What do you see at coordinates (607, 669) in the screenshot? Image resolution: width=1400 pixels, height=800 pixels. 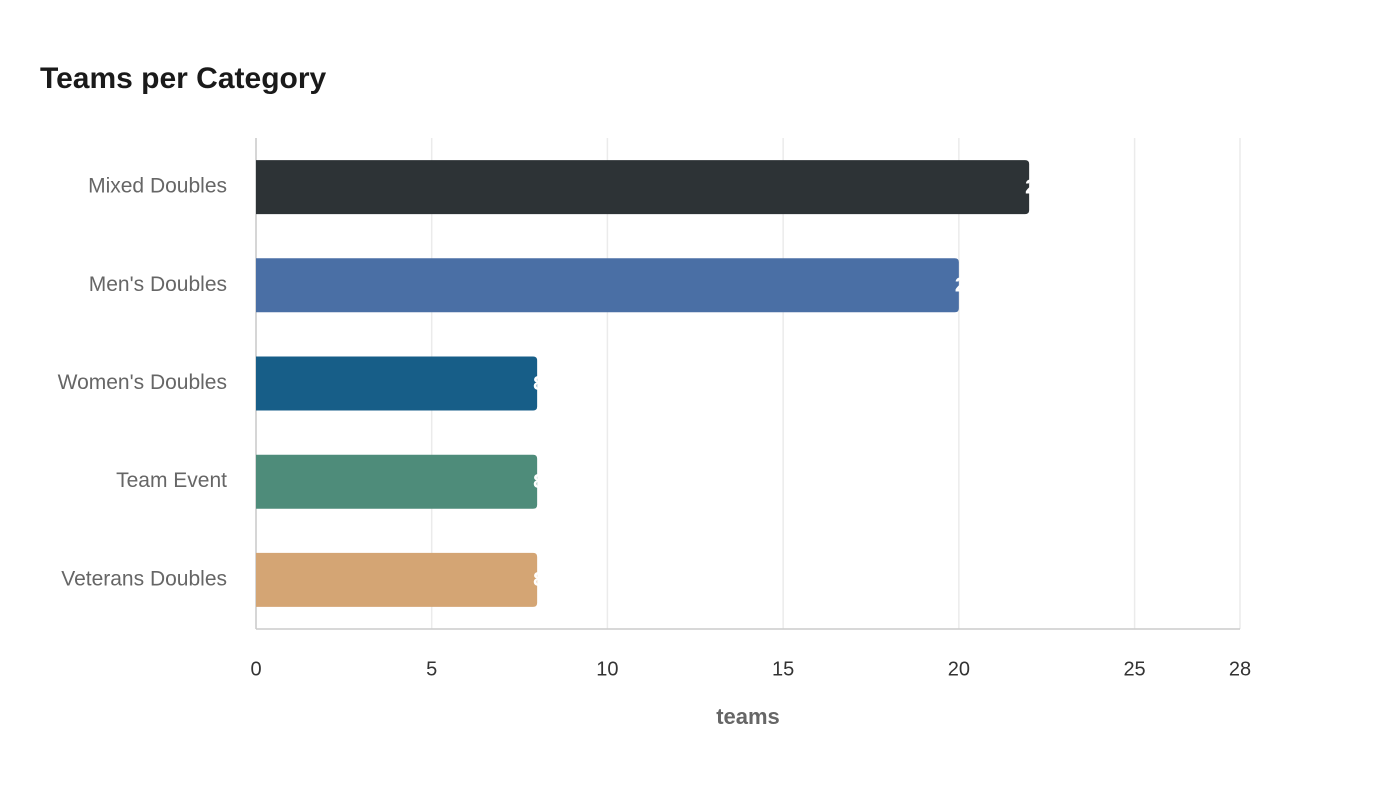 I see `x-tick-label: 10` at bounding box center [607, 669].